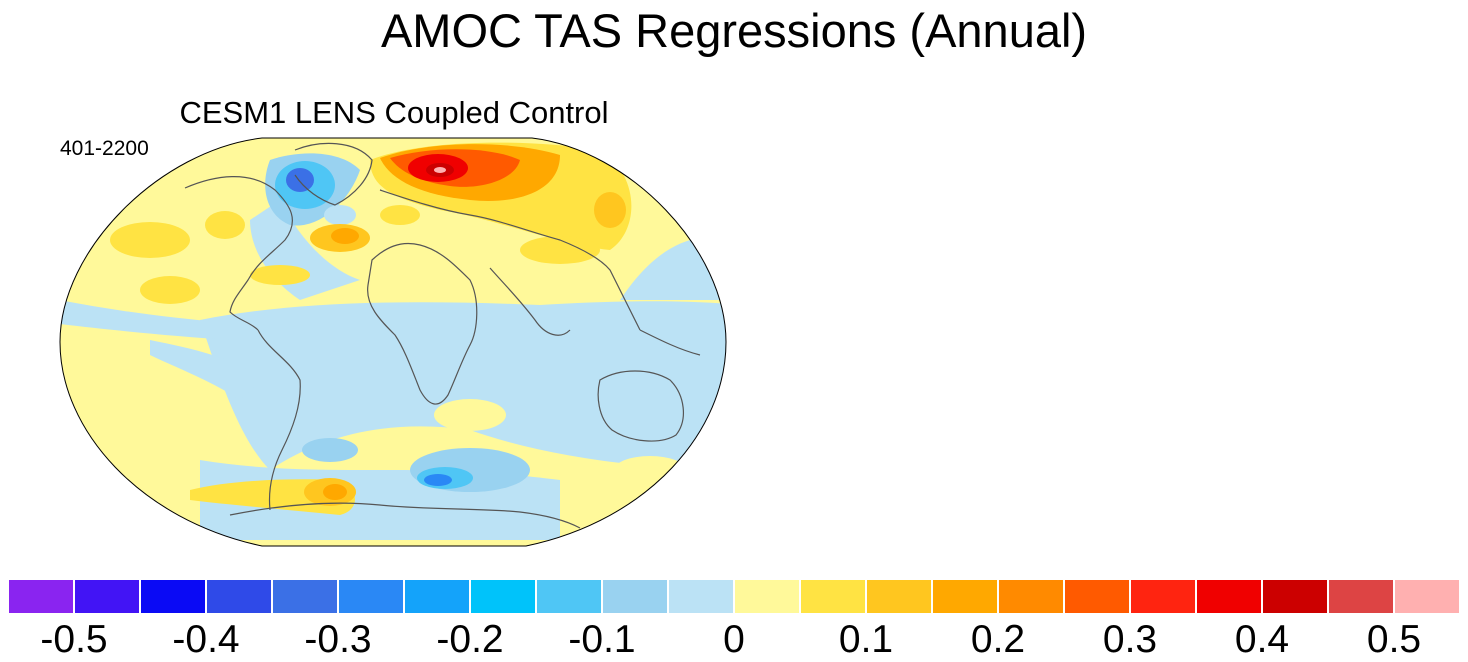  I want to click on colorbar-tick-label: -0.2, so click(470, 639).